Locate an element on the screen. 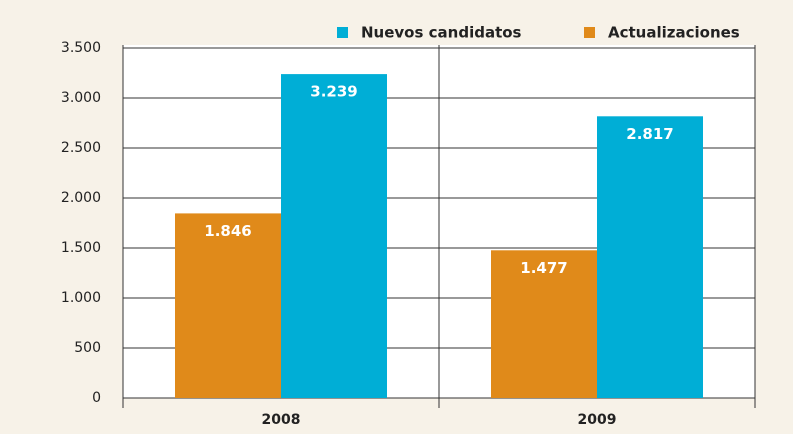 The image size is (793, 434). x-tick-label: 2008 is located at coordinates (281, 420).